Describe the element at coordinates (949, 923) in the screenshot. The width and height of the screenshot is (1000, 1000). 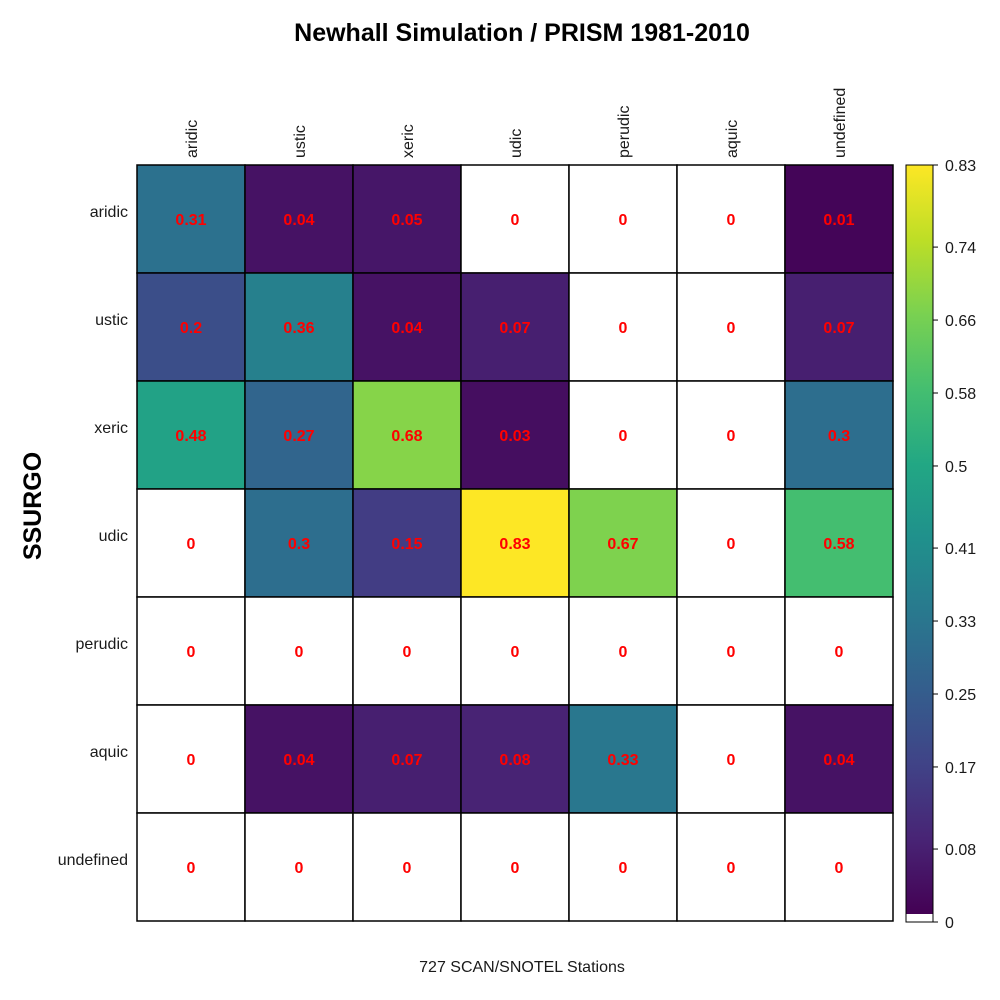
I see `colorbar-tick-label: 0` at that location.